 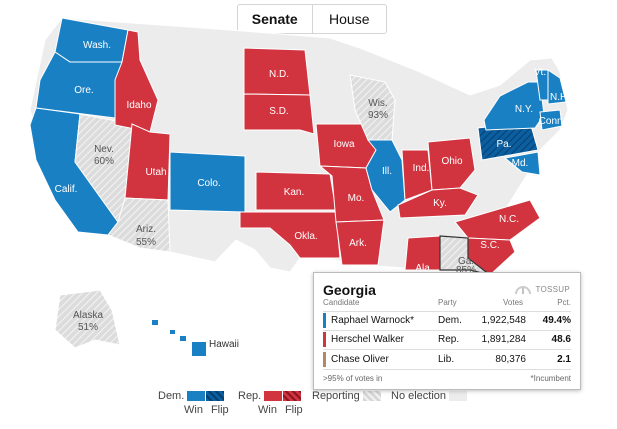 I want to click on state-hawaii, so click(x=179, y=338).